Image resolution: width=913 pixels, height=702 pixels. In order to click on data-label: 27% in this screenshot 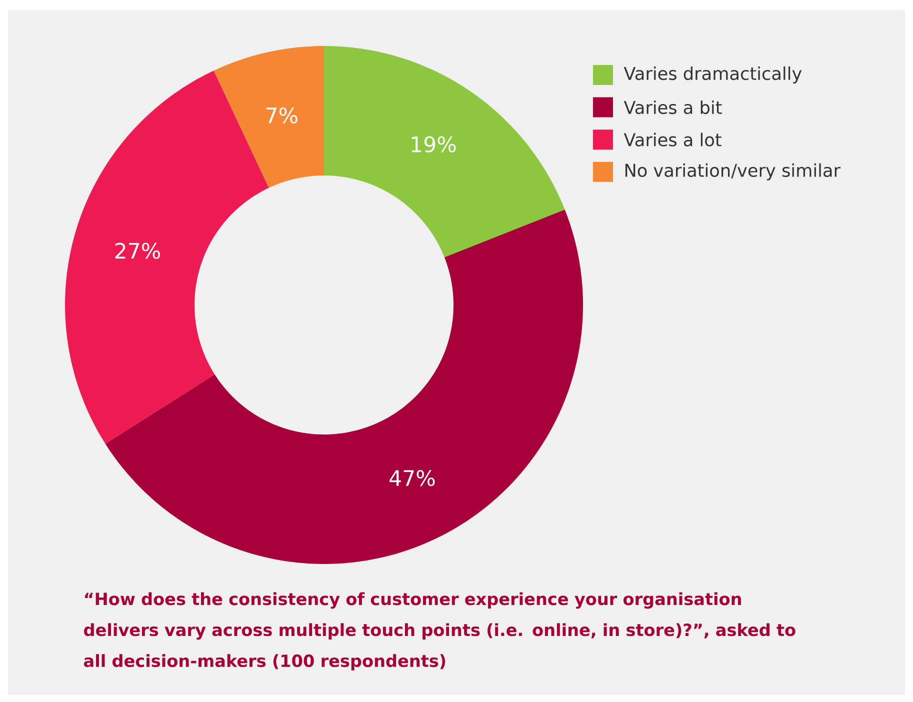, I will do `click(137, 250)`.